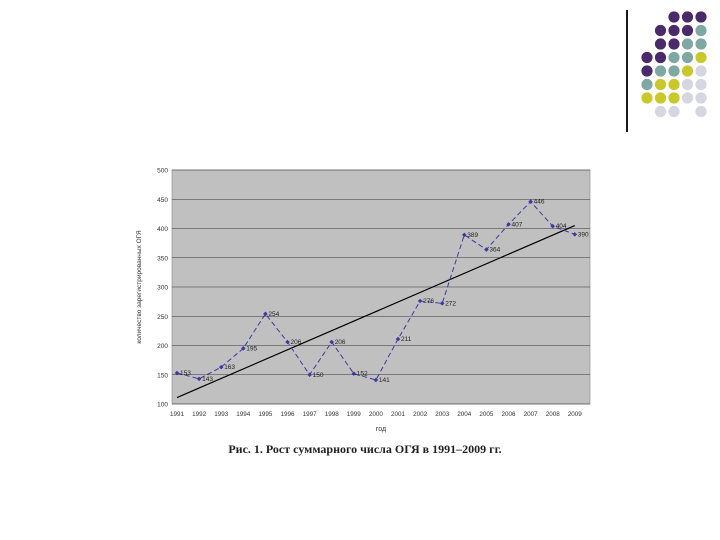  Describe the element at coordinates (398, 414) in the screenshot. I see `x-tick-label: 2001` at that location.